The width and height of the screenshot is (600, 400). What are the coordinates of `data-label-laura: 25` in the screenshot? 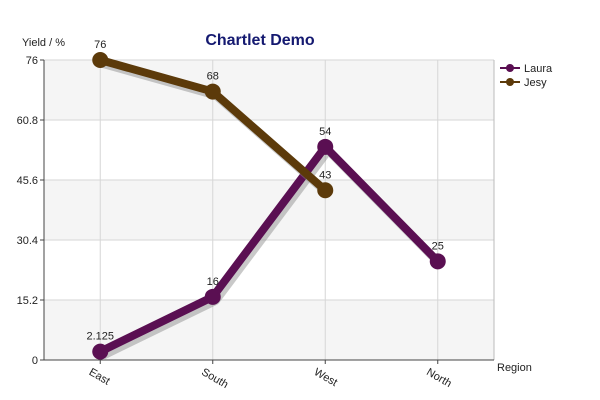 It's located at (438, 246).